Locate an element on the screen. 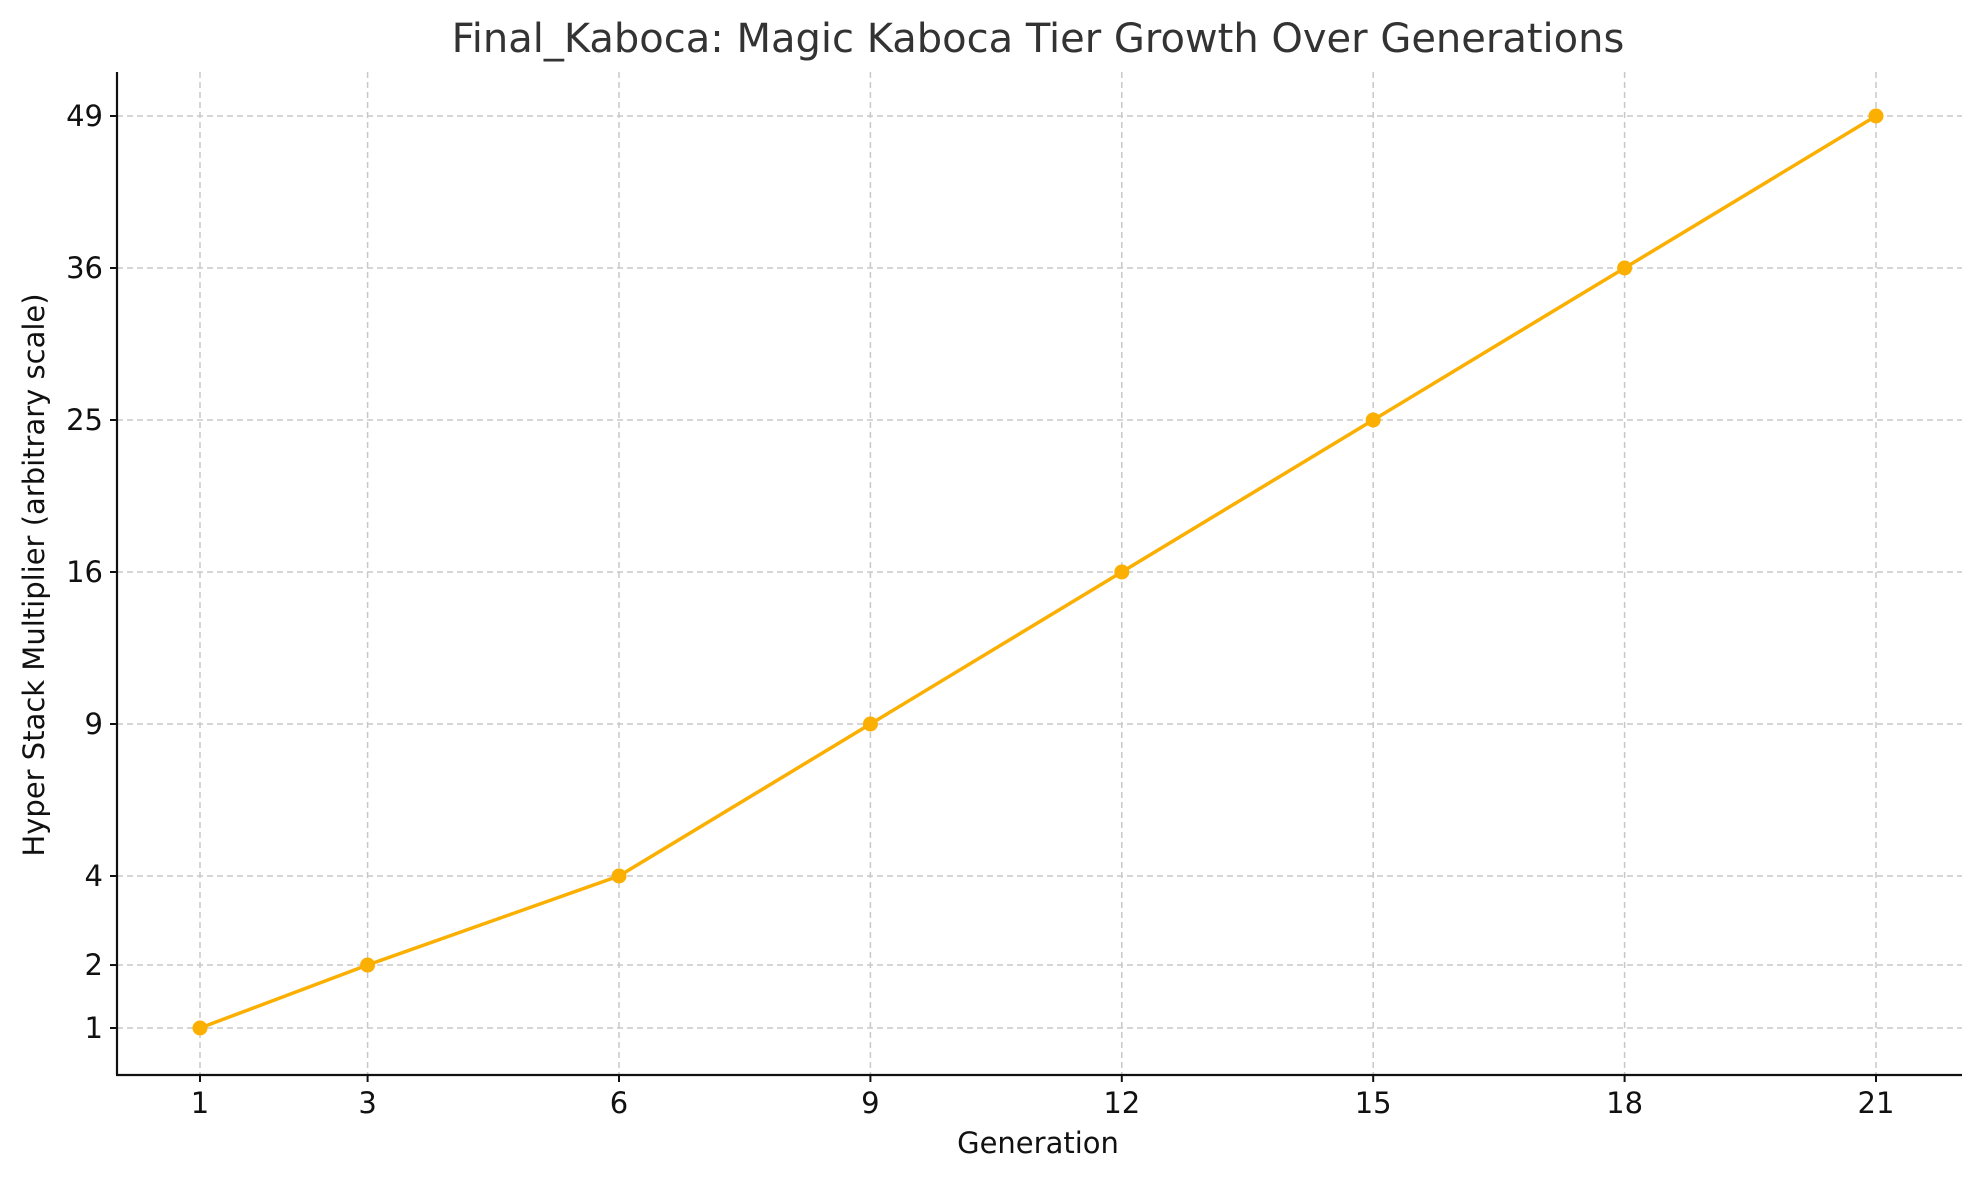  y-tick-label: 9 is located at coordinates (94, 724).